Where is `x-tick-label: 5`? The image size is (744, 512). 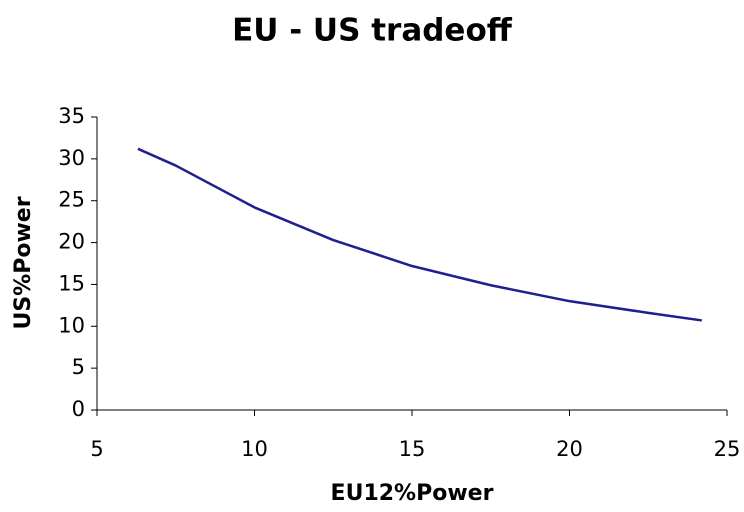
x-tick-label: 5 is located at coordinates (96, 449).